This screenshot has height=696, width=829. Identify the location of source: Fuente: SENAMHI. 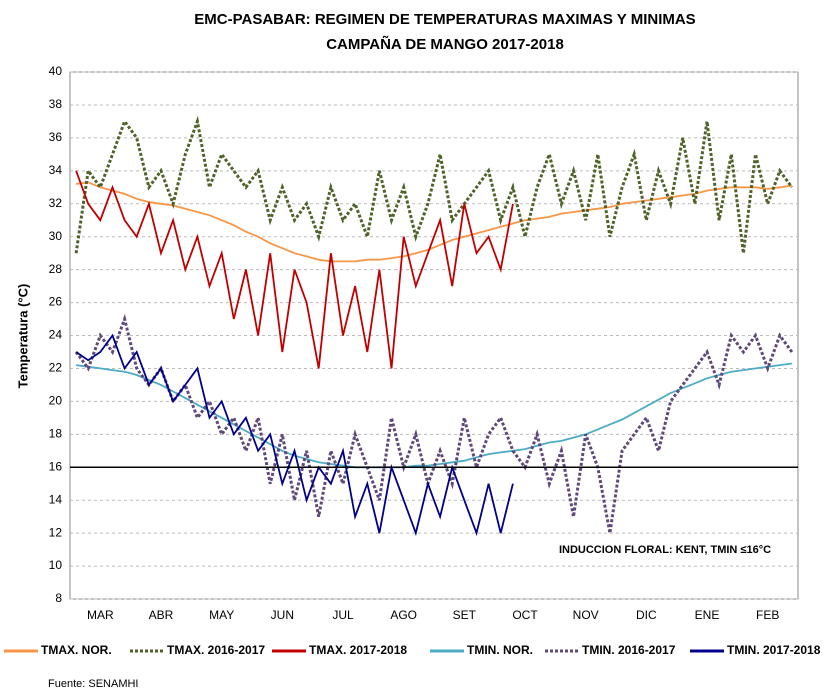
(93, 684).